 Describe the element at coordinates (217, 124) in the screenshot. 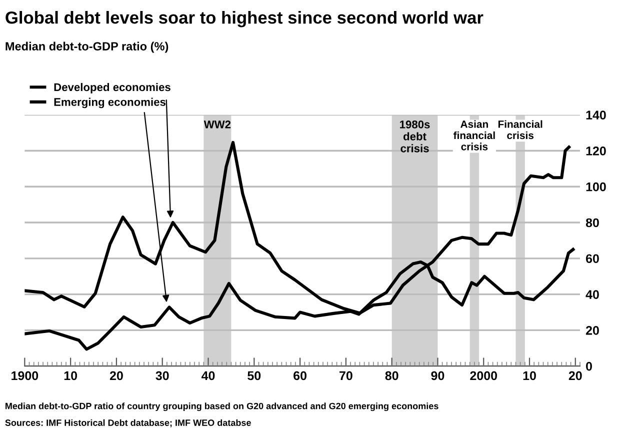

I see `band-label: WW2` at that location.